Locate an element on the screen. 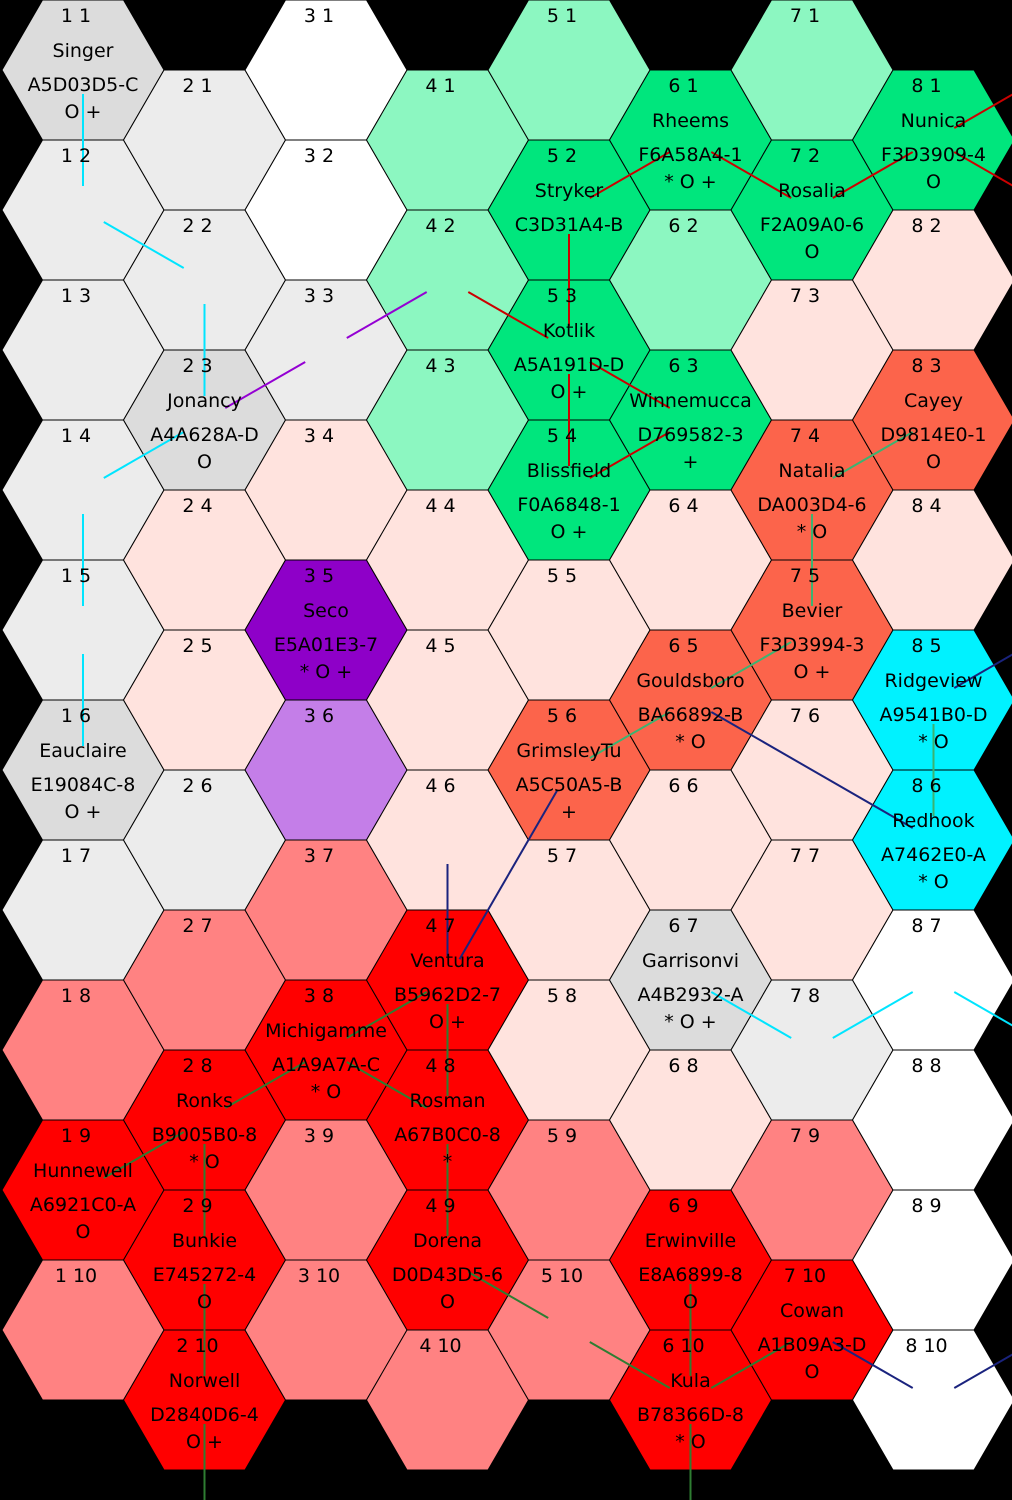 The image size is (1012, 1500). hex-coordinate-label: 5 2 is located at coordinates (562, 156).